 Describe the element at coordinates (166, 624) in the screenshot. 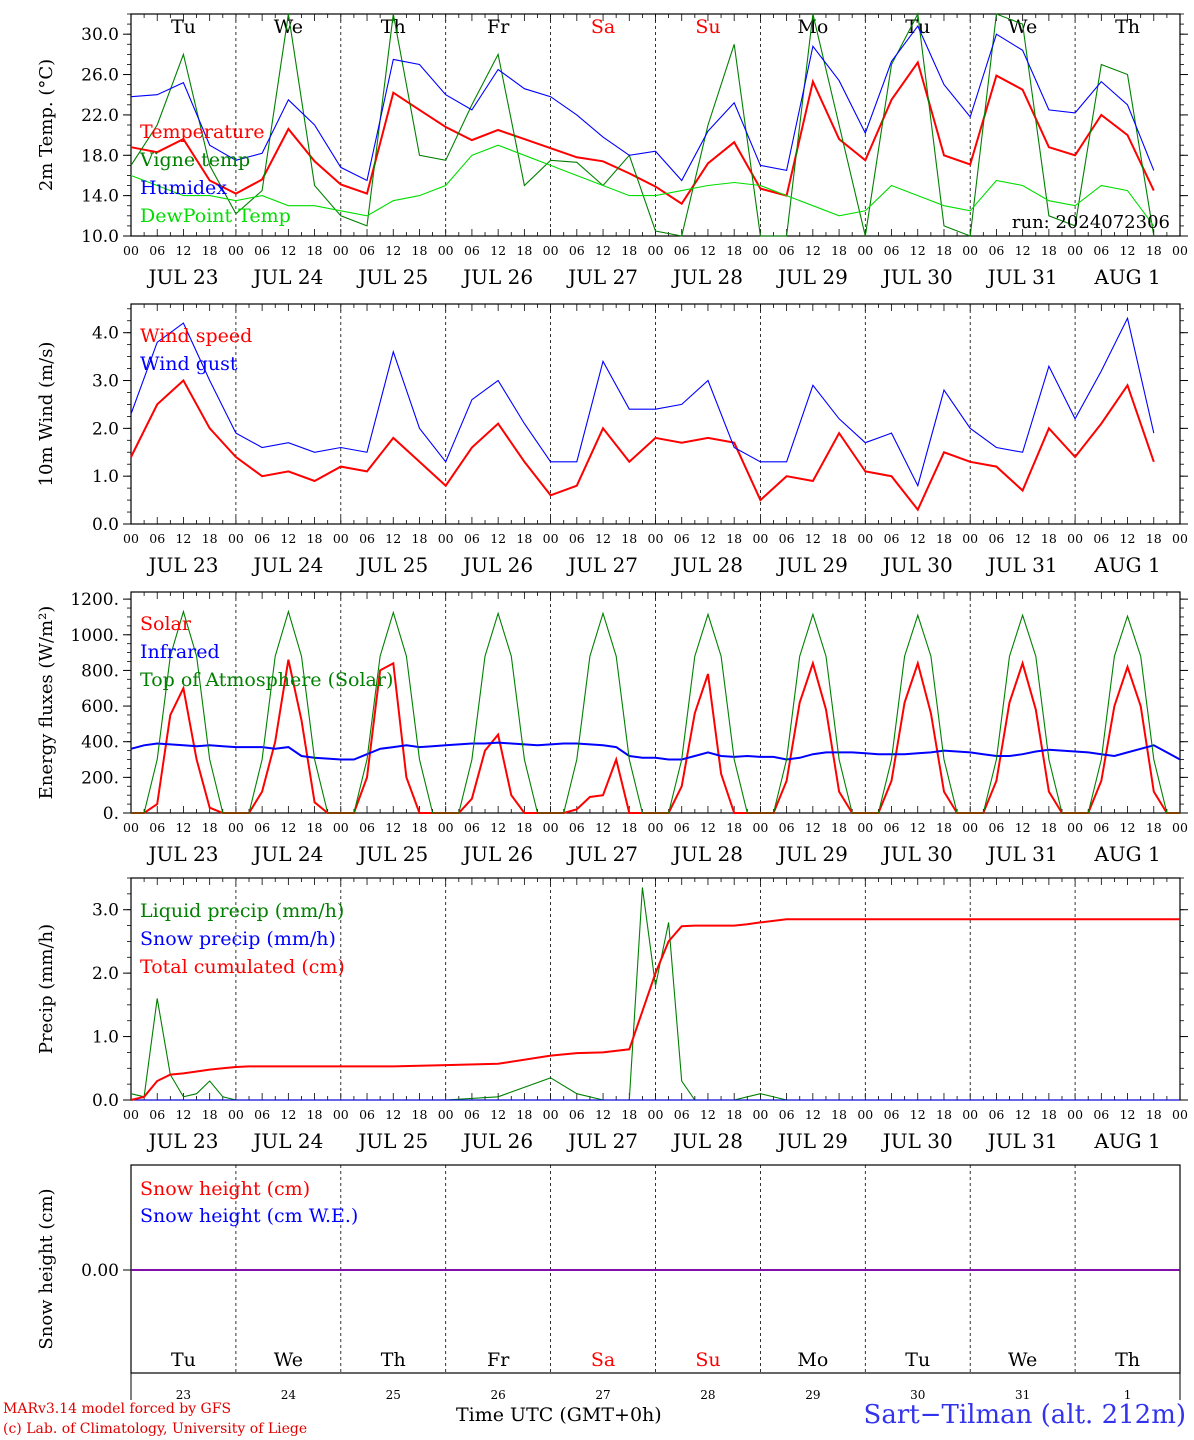

I see `legend-entry: Solar` at that location.